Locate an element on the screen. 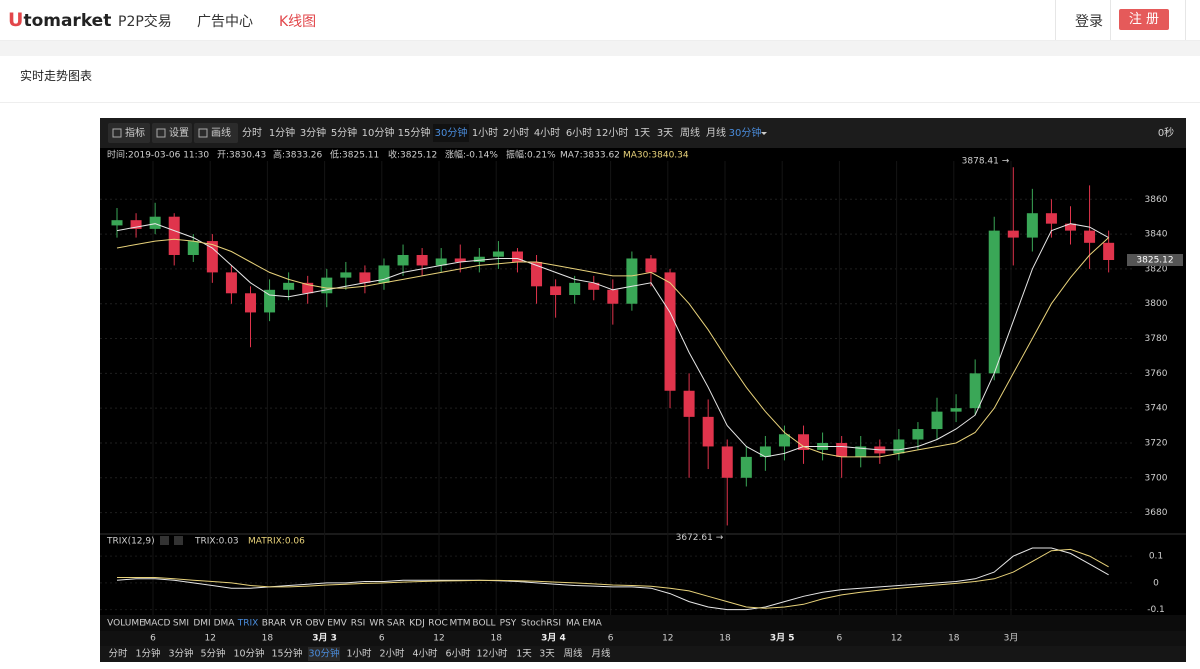 Image resolution: width=1200 pixels, height=669 pixels. tool-button-bg is located at coordinates (129, 133).